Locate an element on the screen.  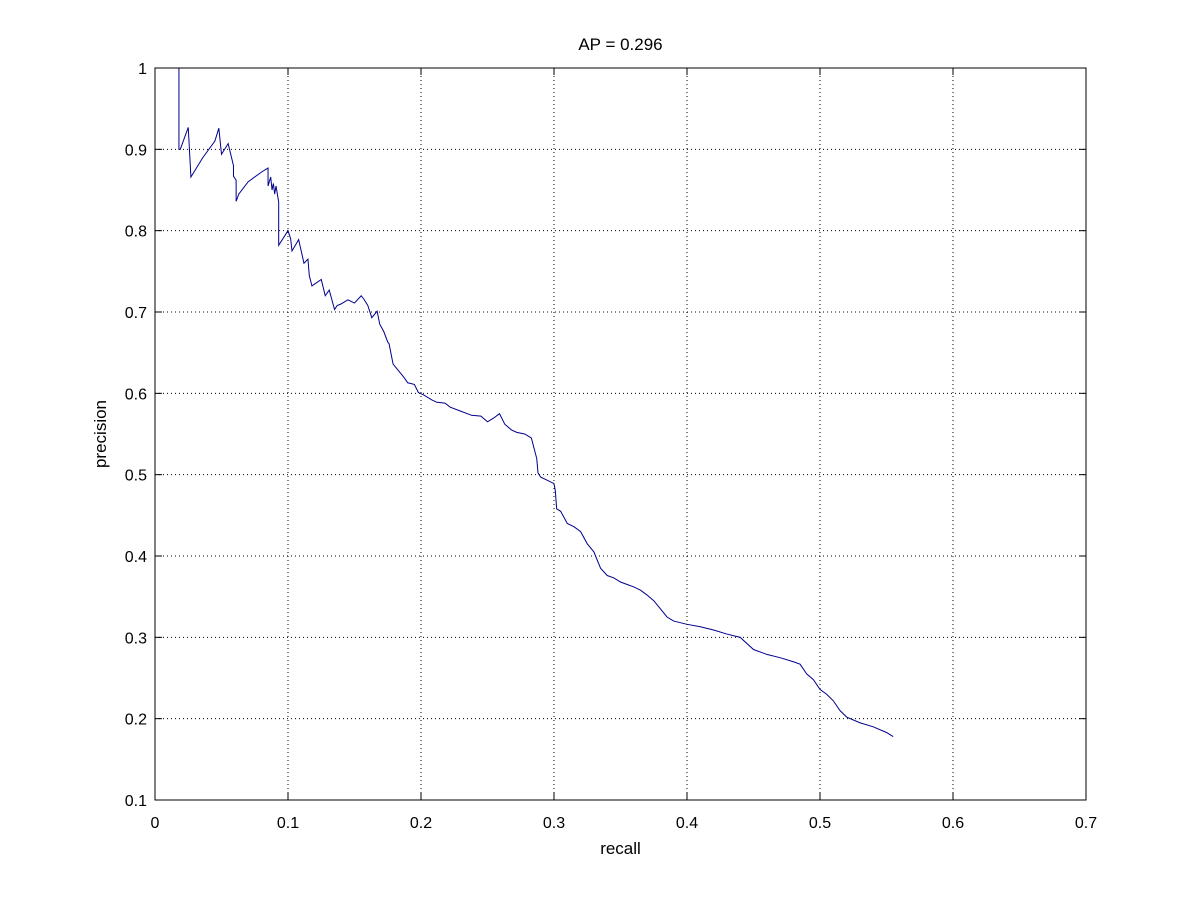
x-tick-label: 0 is located at coordinates (155, 823).